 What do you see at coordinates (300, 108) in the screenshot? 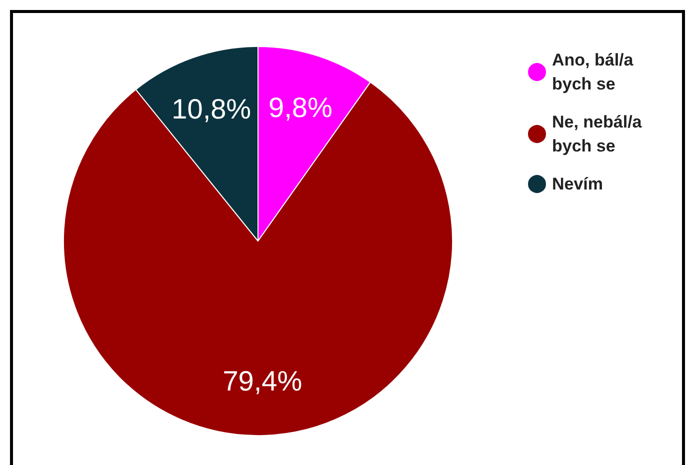
I see `data-label: 9,8%` at bounding box center [300, 108].